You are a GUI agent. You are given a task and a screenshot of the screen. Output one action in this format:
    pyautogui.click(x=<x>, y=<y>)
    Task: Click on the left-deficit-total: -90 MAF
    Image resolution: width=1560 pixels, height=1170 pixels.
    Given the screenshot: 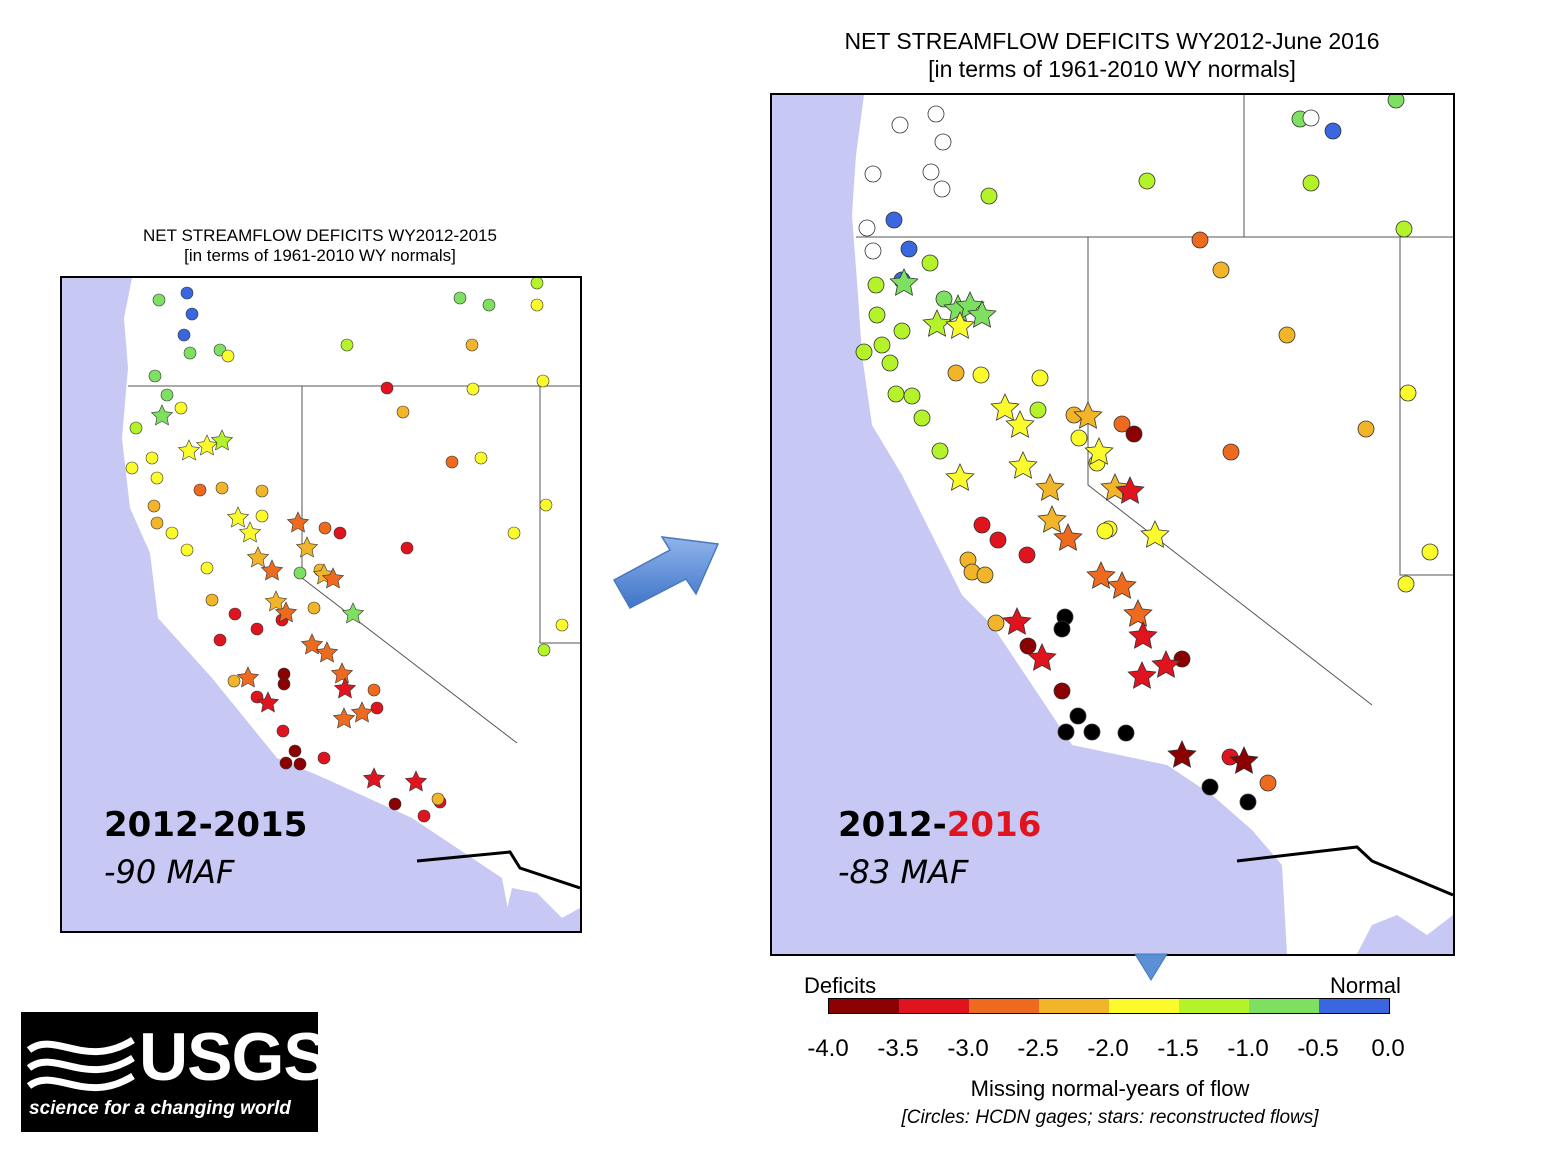 What is the action you would take?
    pyautogui.click(x=169, y=872)
    